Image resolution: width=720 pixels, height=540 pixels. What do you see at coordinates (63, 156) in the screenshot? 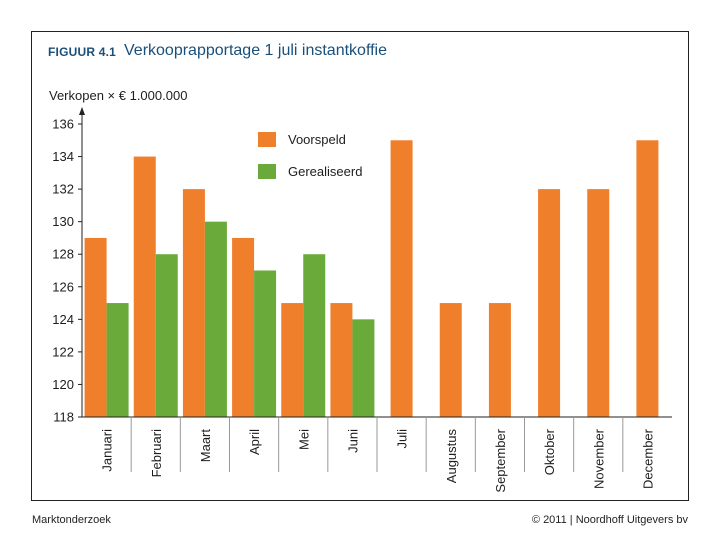
I see `y-tick-label: 134` at bounding box center [63, 156].